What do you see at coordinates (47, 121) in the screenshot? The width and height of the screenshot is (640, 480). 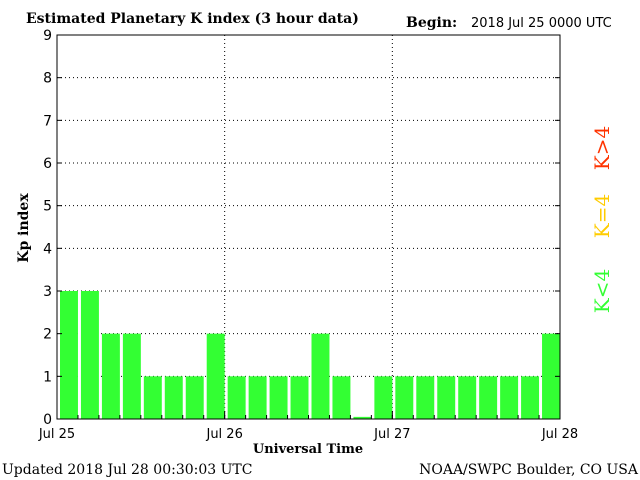 I see `y-tick-label: 7` at bounding box center [47, 121].